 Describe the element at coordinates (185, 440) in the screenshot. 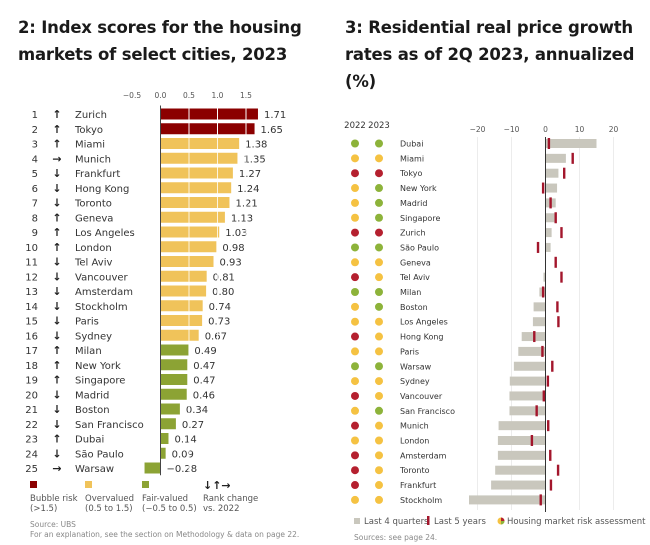

I see `value-label: 0.14` at that location.